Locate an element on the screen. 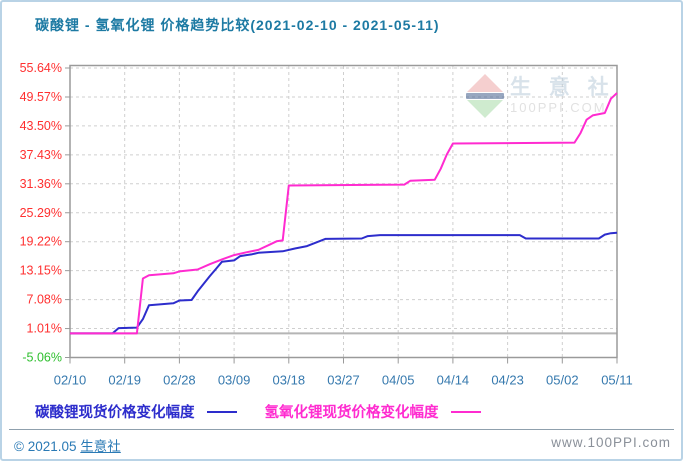  svg-text: 05/02 is located at coordinates (562, 380).